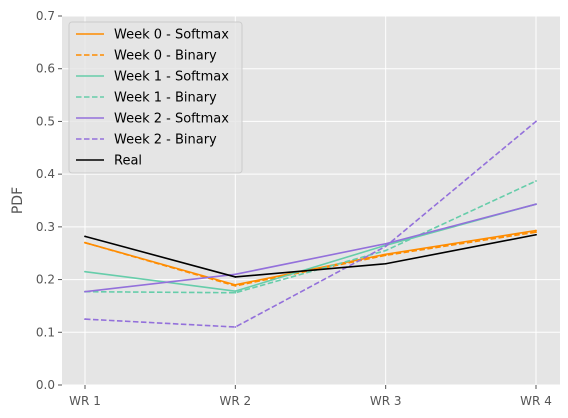  Describe the element at coordinates (236, 401) in the screenshot. I see `x-tick-label: WR 2` at that location.